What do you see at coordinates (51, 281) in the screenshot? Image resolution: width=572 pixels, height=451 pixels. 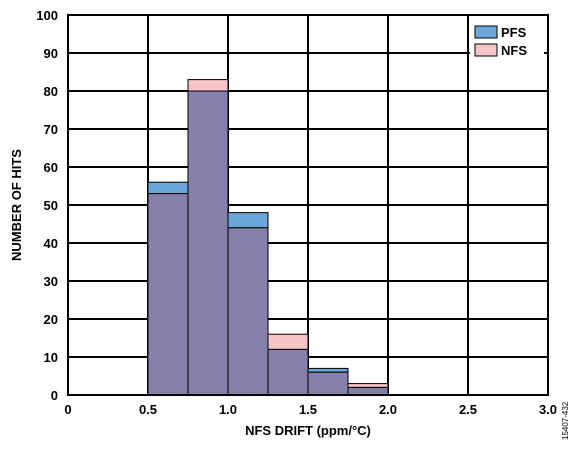 I see `y-tick-label: 30` at bounding box center [51, 281].